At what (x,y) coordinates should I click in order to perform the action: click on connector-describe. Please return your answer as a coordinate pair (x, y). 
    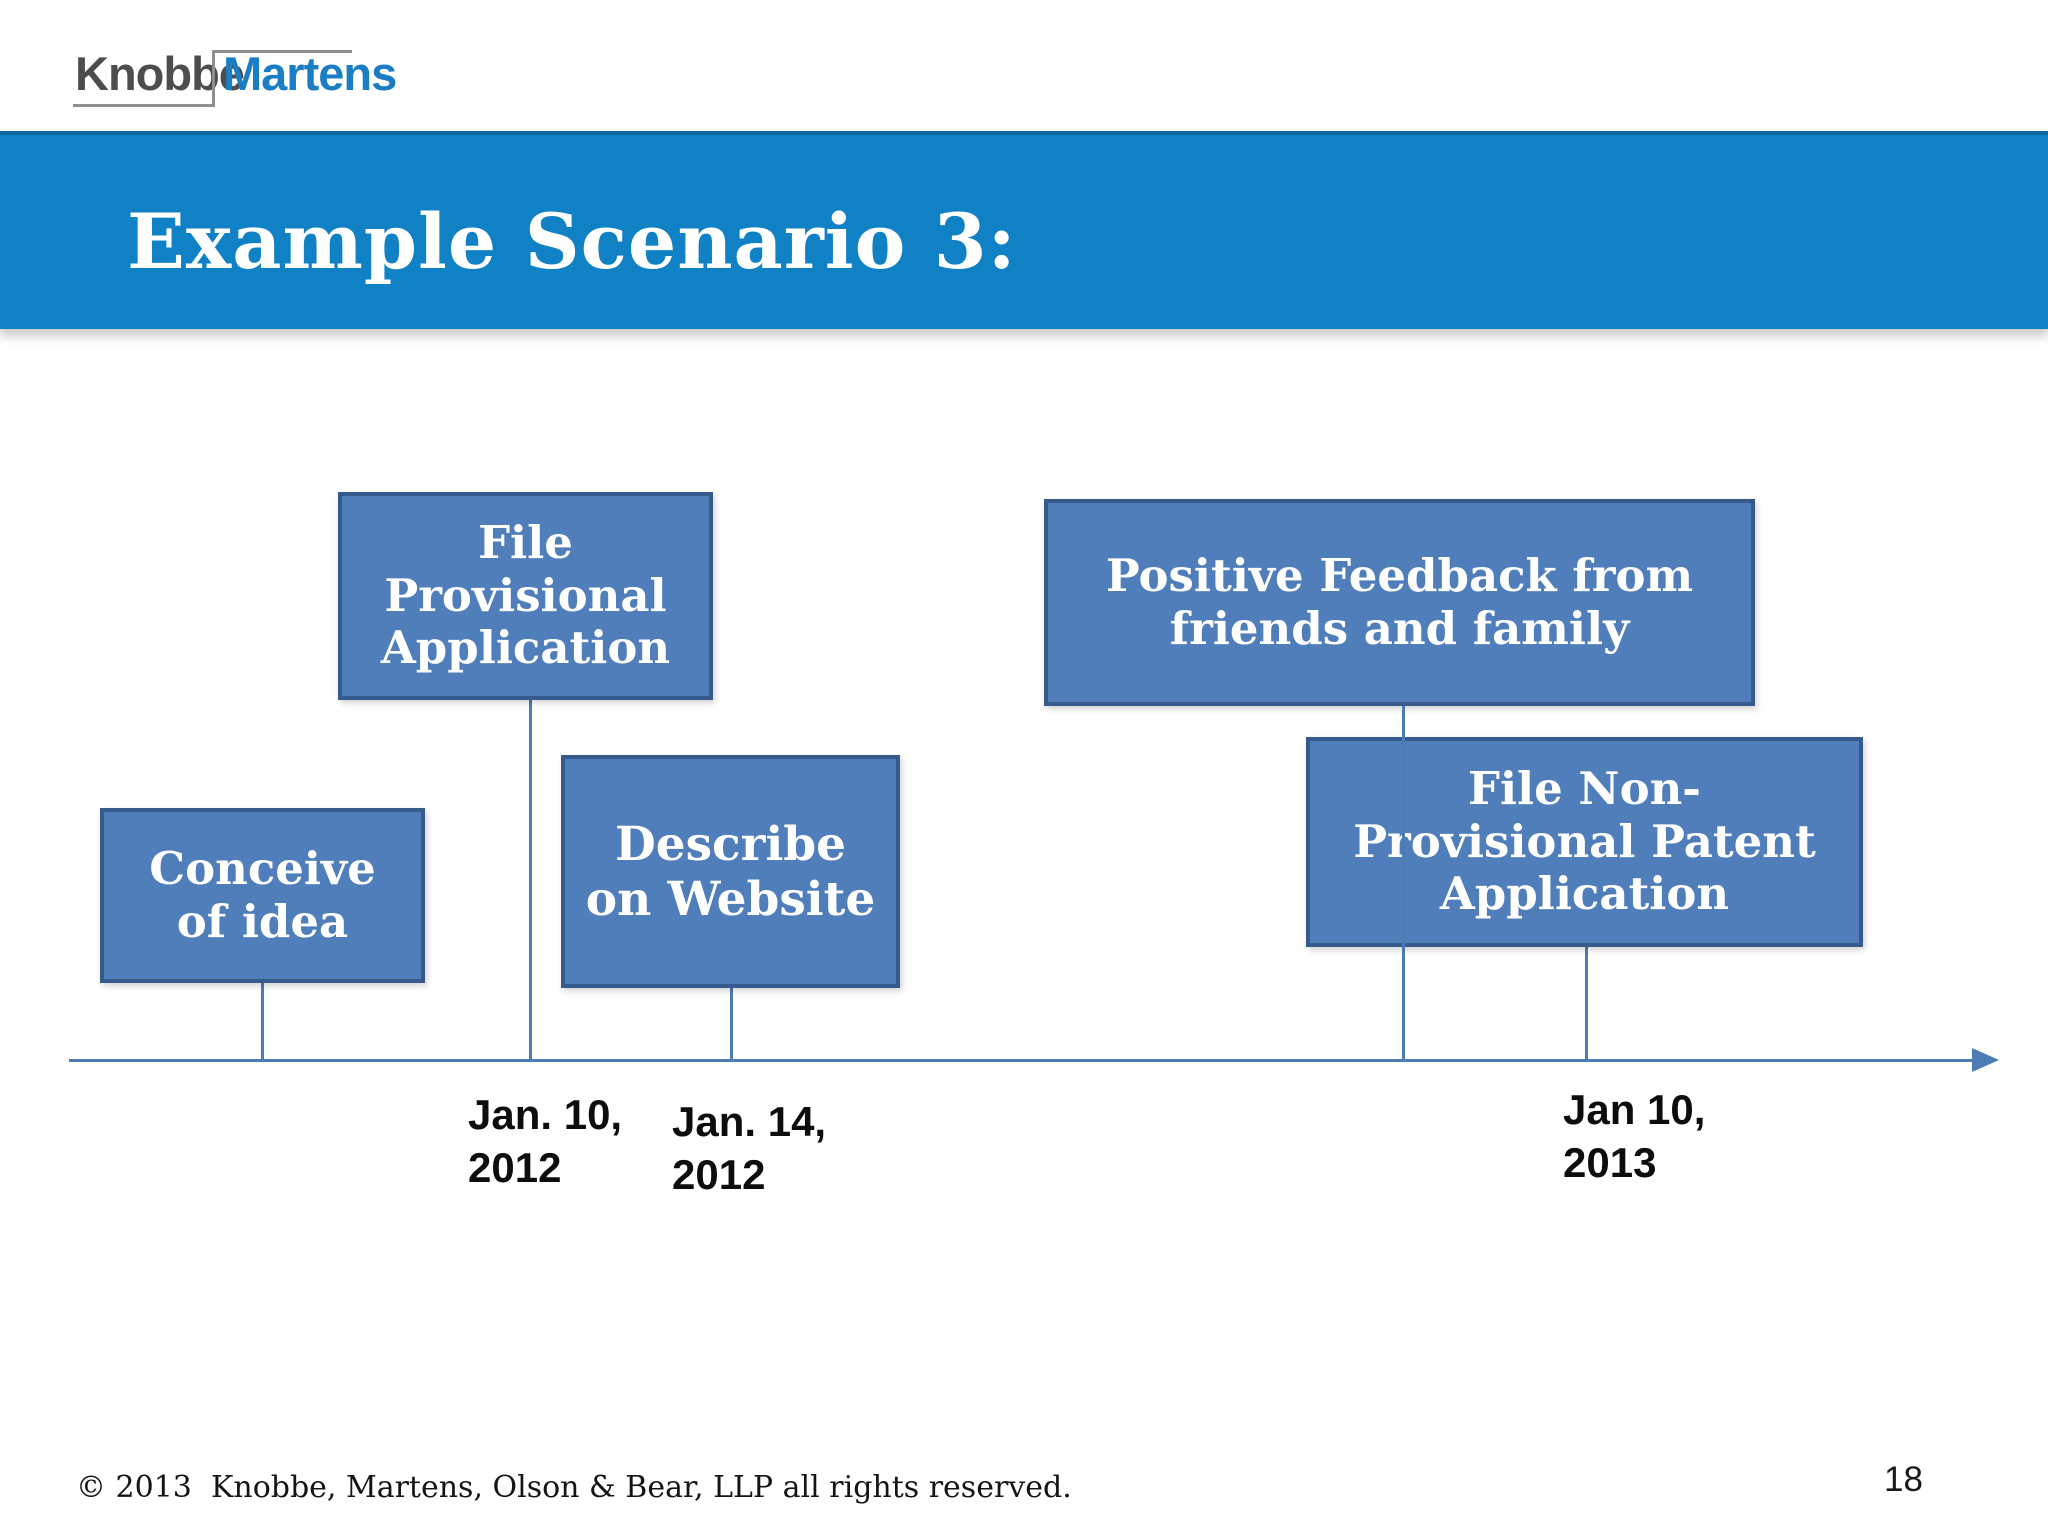
    Looking at the image, I should click on (731, 1024).